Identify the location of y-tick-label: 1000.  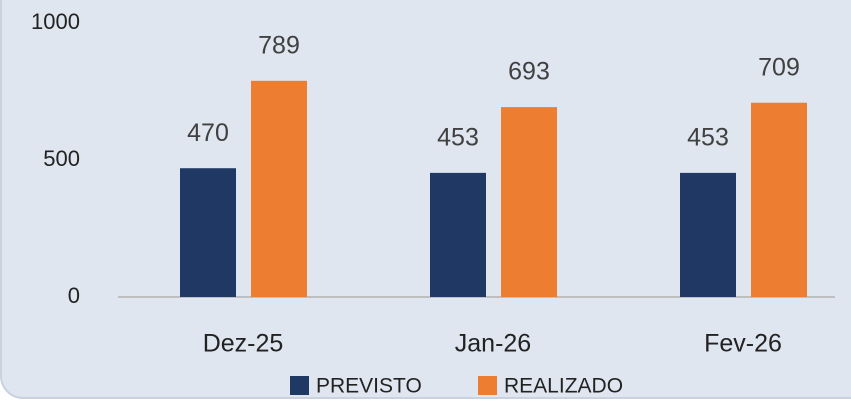
(55, 21).